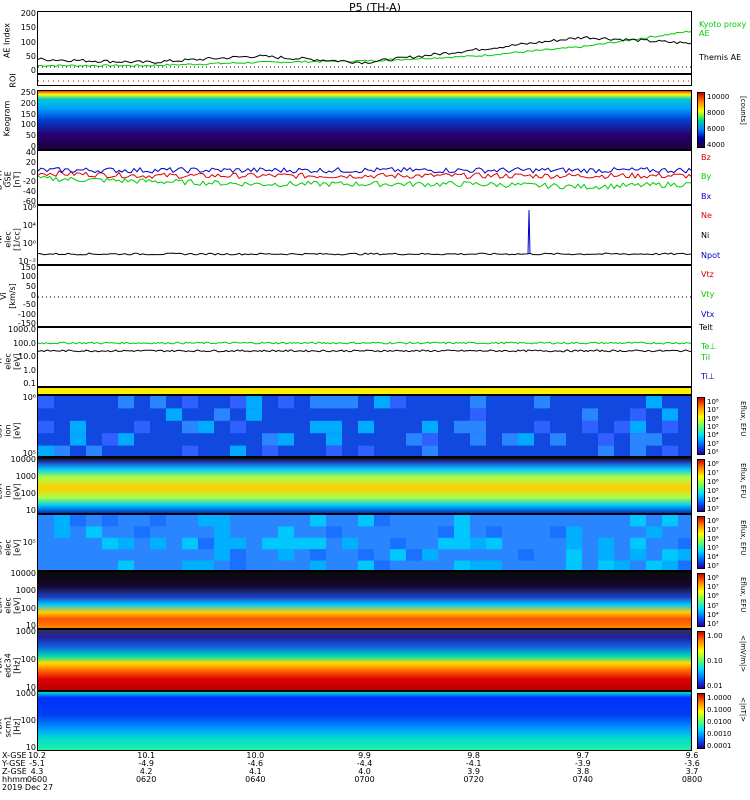  Describe the element at coordinates (582, 779) in the screenshot. I see `x-tick-t: 0740` at that location.